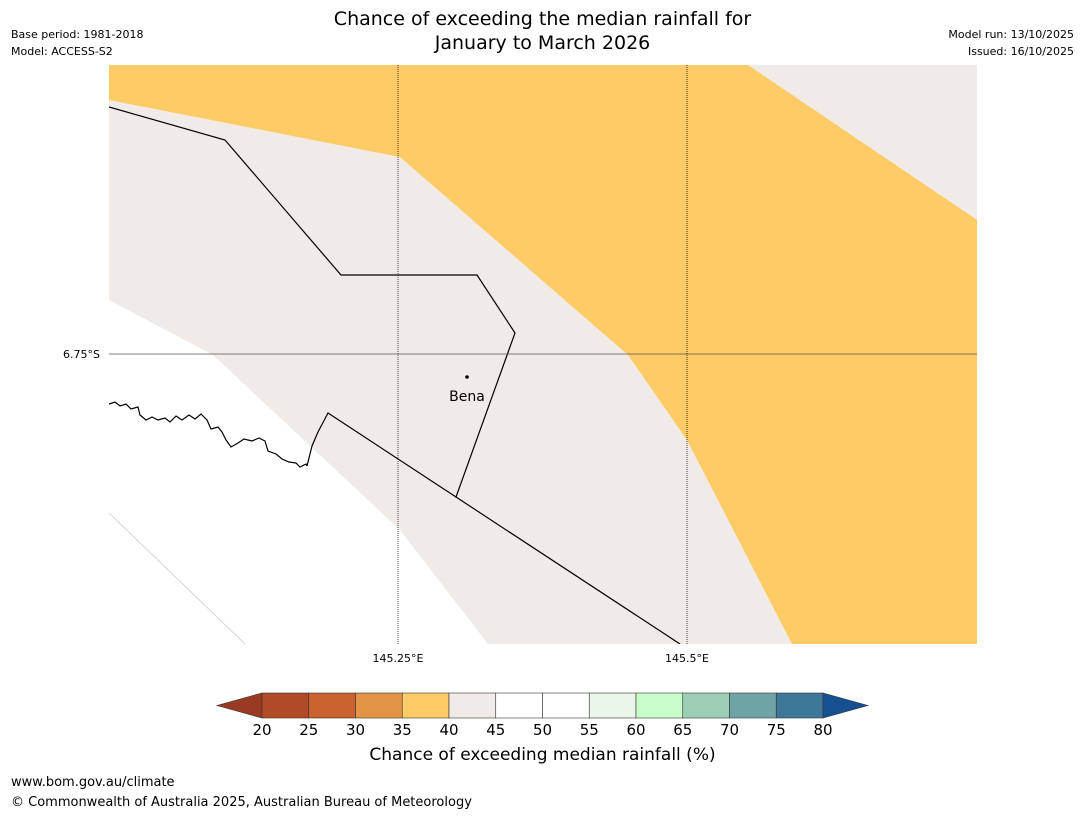 The image size is (1085, 816). I want to click on colorbar, so click(542, 705).